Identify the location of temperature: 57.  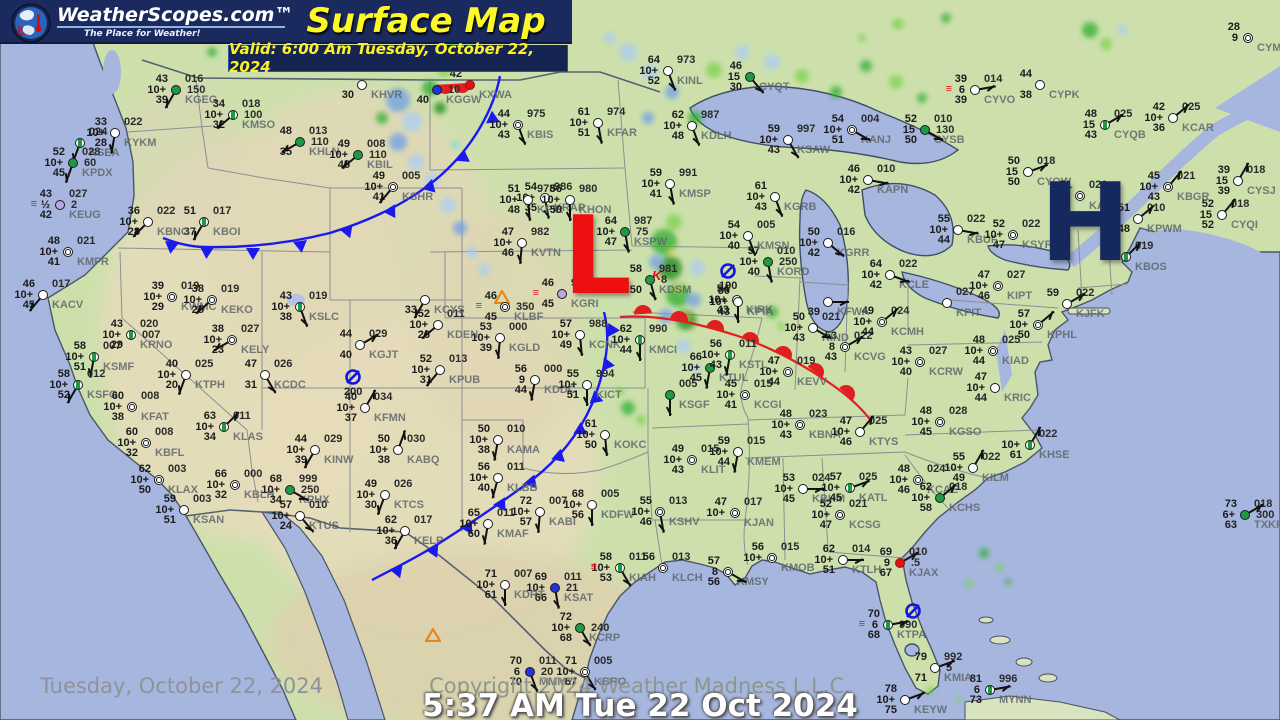
(1023, 314).